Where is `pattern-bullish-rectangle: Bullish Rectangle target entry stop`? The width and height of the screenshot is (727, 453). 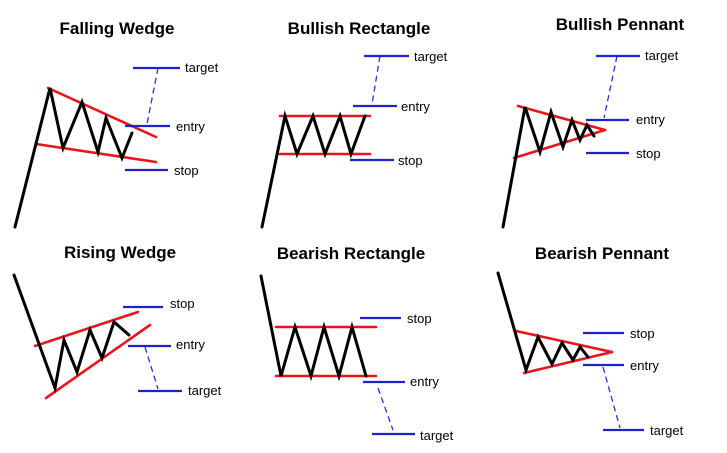 pattern-bullish-rectangle: Bullish Rectangle target entry stop is located at coordinates (354, 124).